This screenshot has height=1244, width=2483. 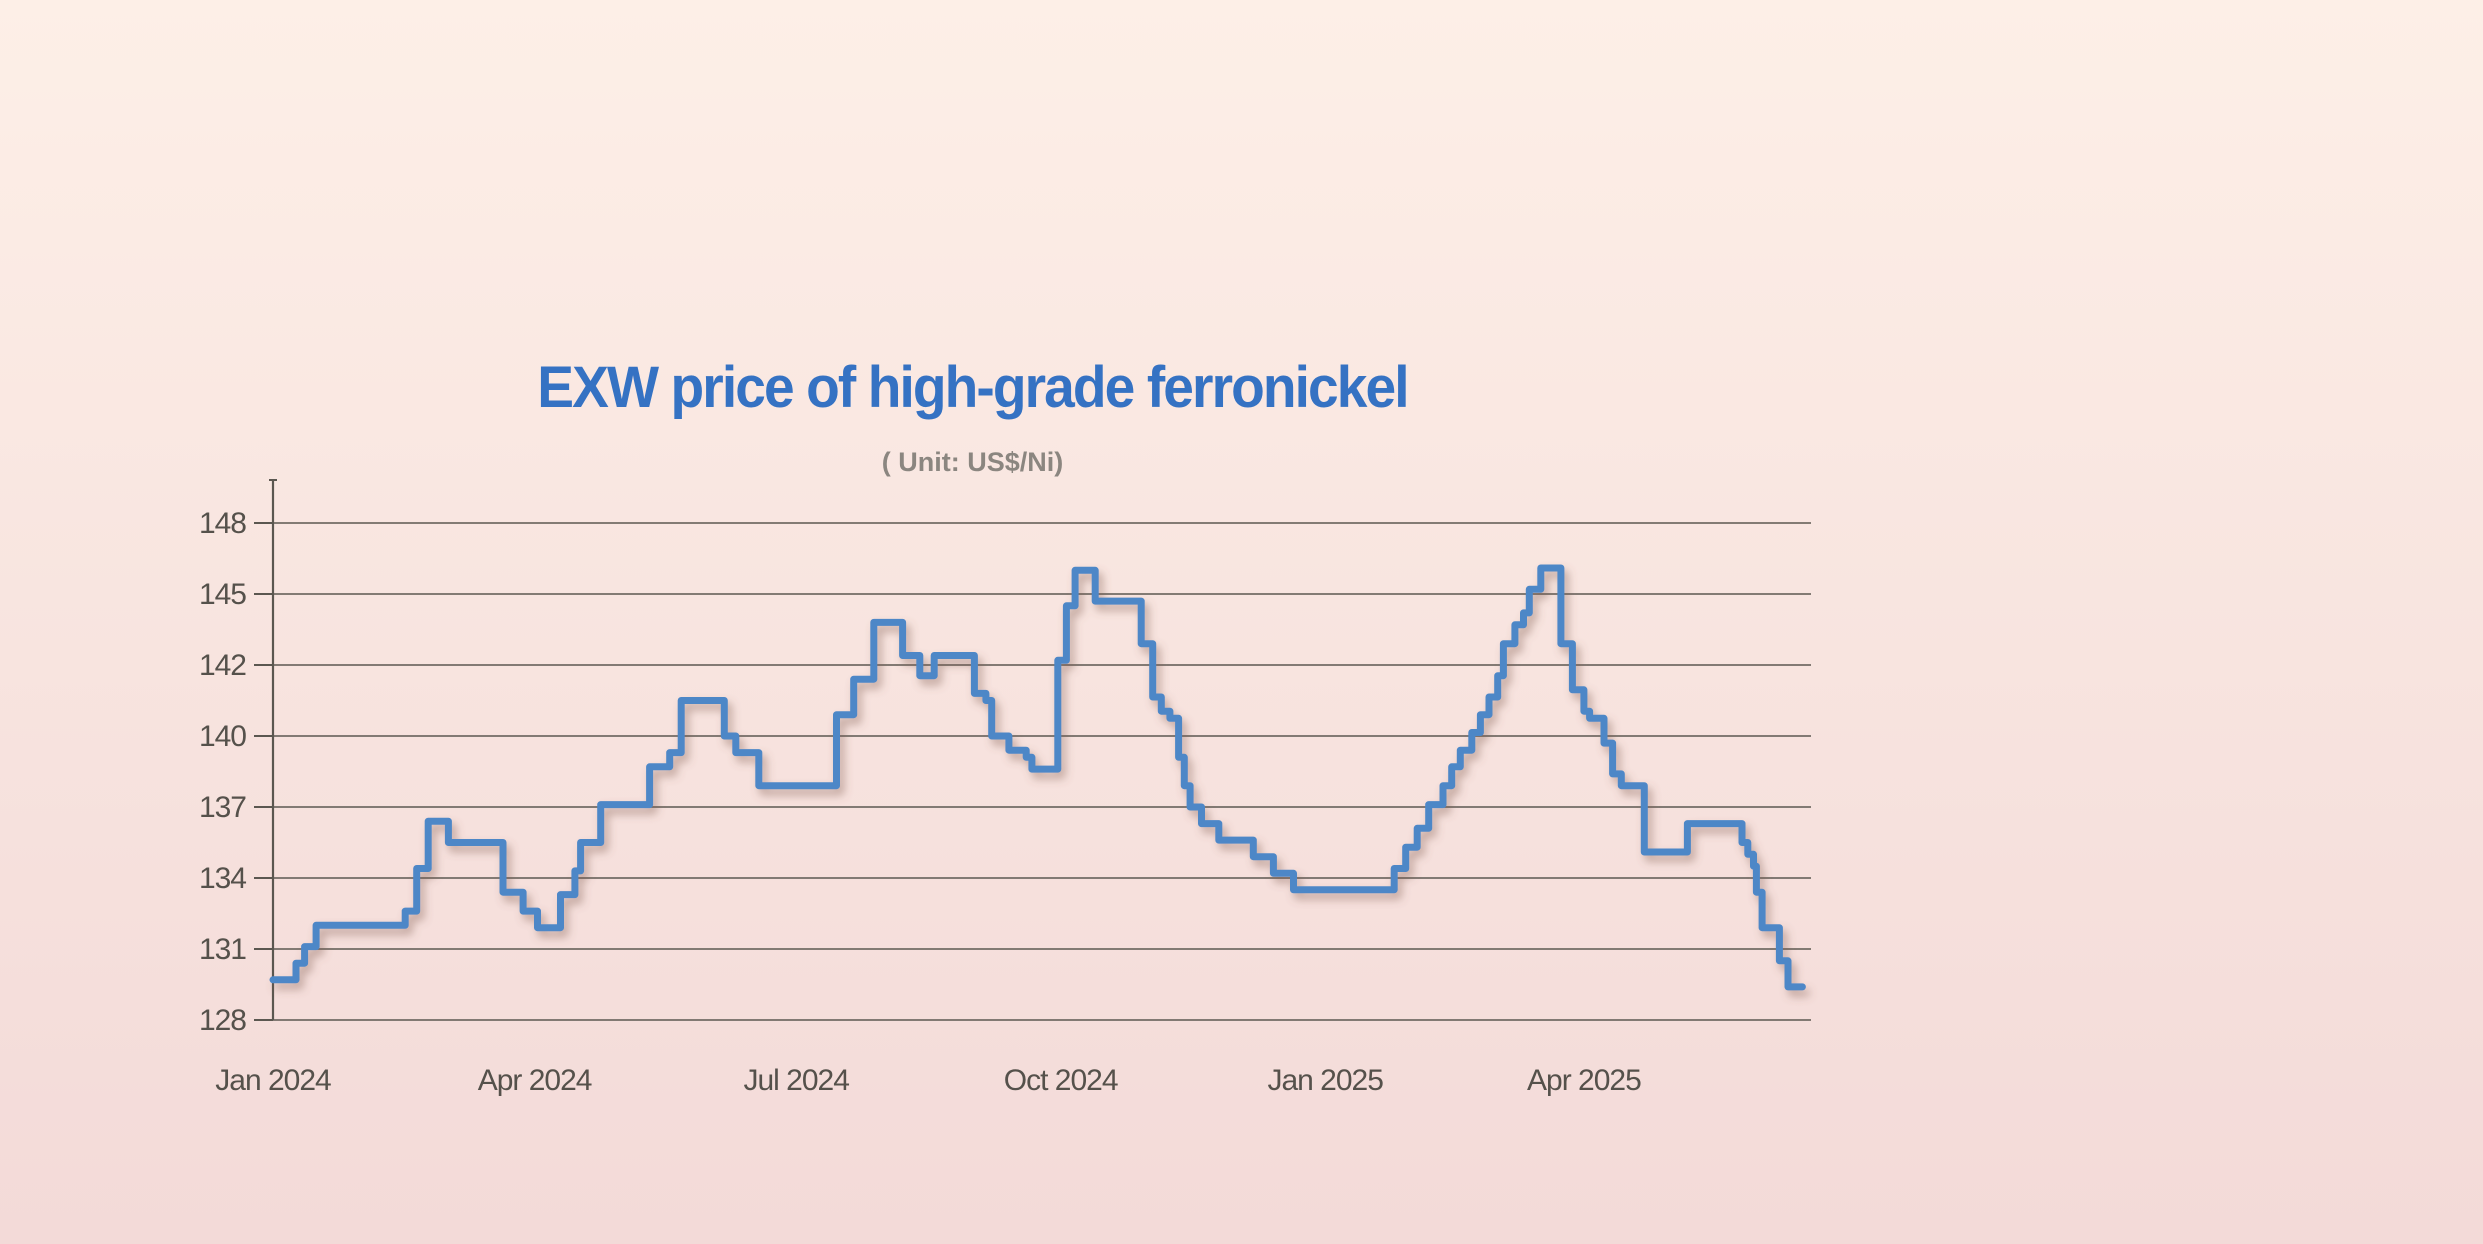 What do you see at coordinates (222, 878) in the screenshot?
I see `y-tick-label: 134` at bounding box center [222, 878].